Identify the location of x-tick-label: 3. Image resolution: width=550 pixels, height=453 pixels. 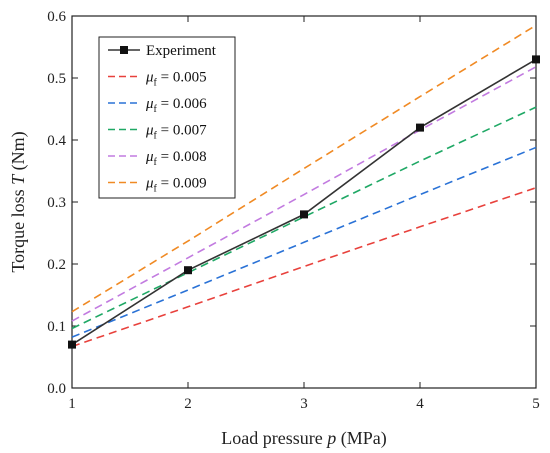
(304, 404).